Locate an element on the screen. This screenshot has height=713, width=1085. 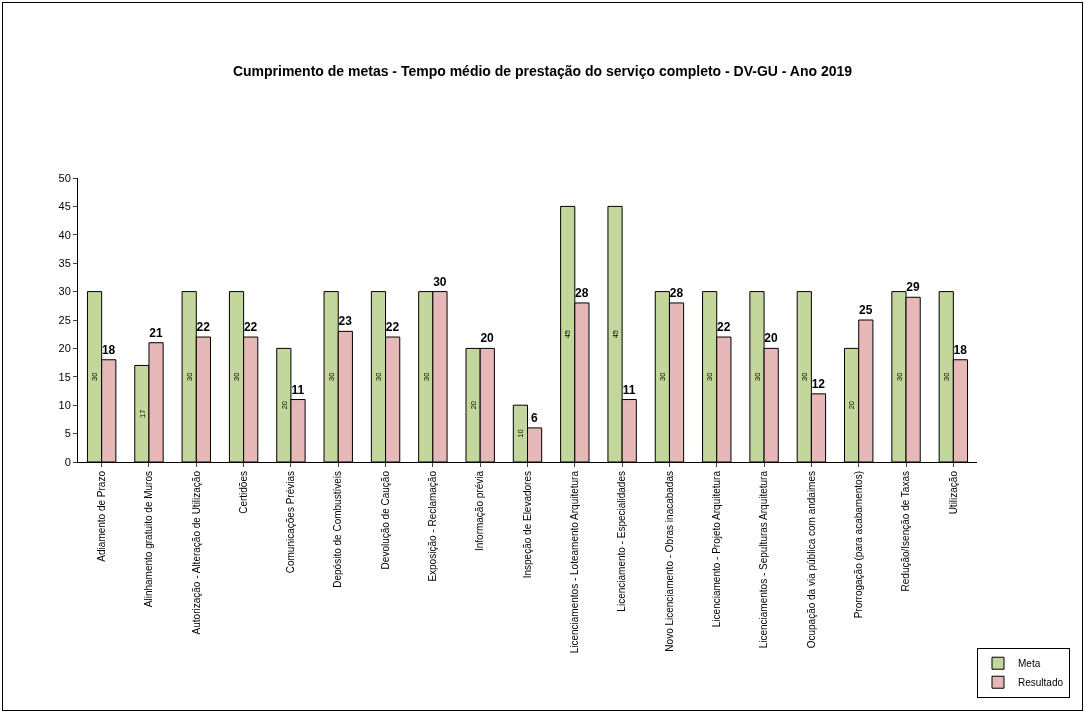
x-tick-label: Alinhamento gratuito de Muros is located at coordinates (149, 539).